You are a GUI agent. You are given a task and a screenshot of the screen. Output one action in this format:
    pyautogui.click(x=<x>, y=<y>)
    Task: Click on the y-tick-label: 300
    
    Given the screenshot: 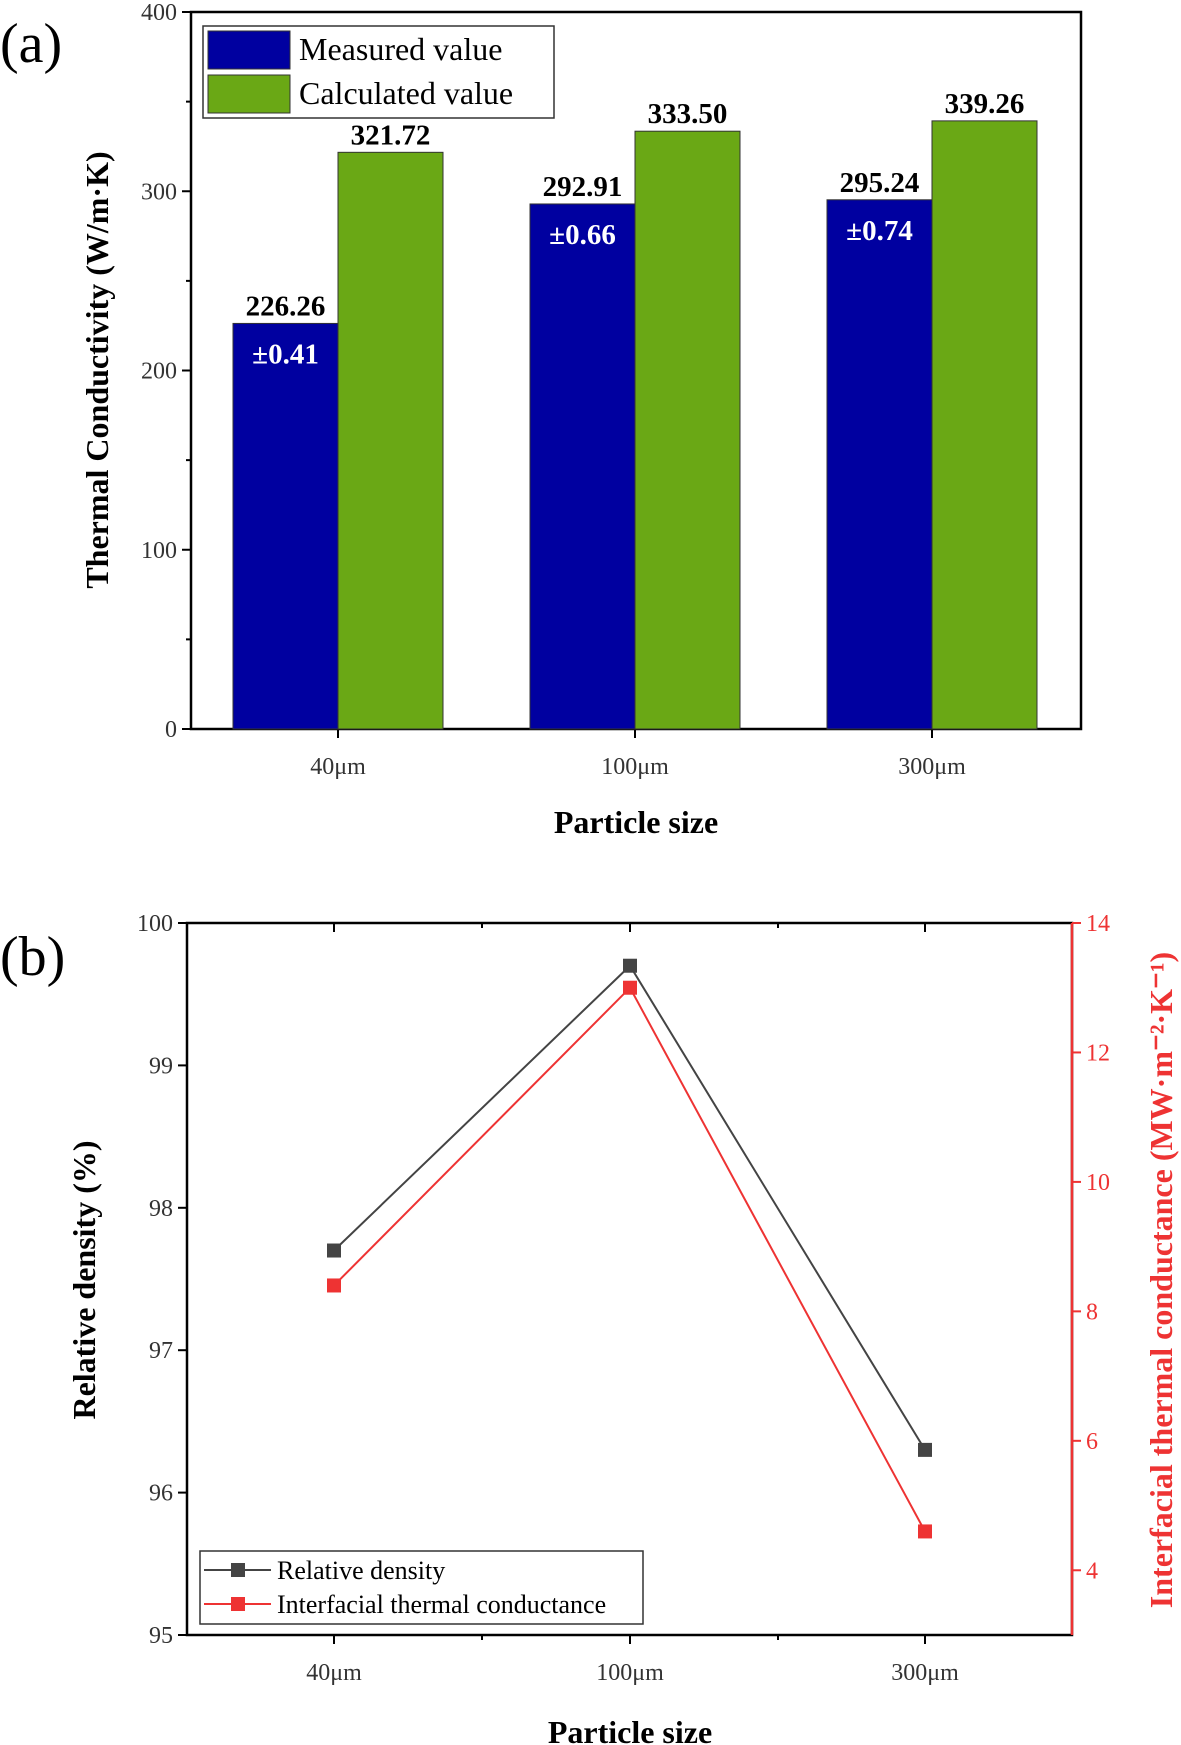 What is the action you would take?
    pyautogui.click(x=159, y=192)
    